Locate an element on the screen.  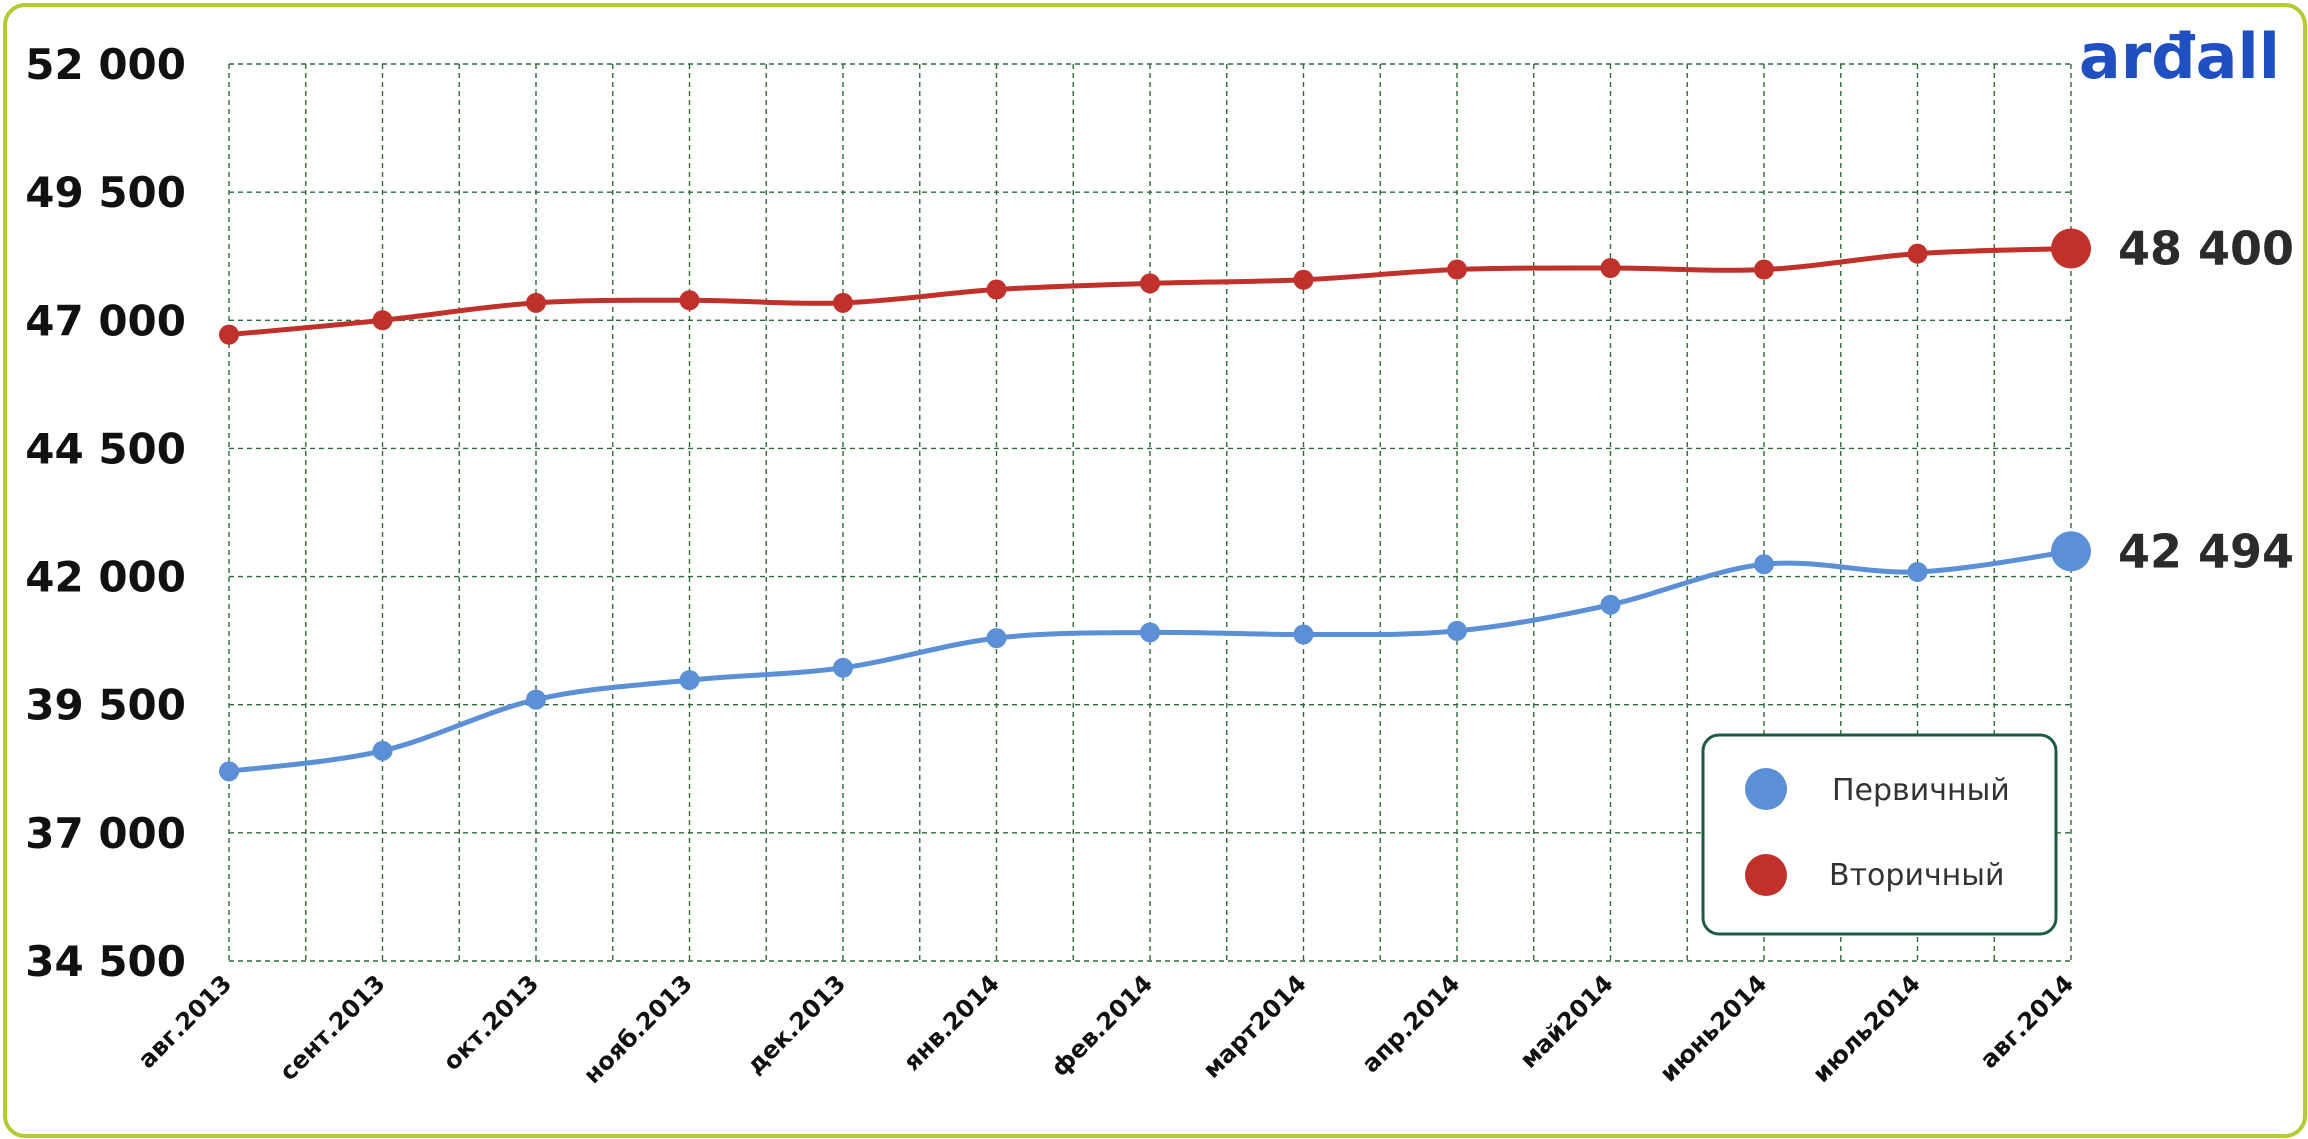
y-tick-label: 42 000 is located at coordinates (105, 577).